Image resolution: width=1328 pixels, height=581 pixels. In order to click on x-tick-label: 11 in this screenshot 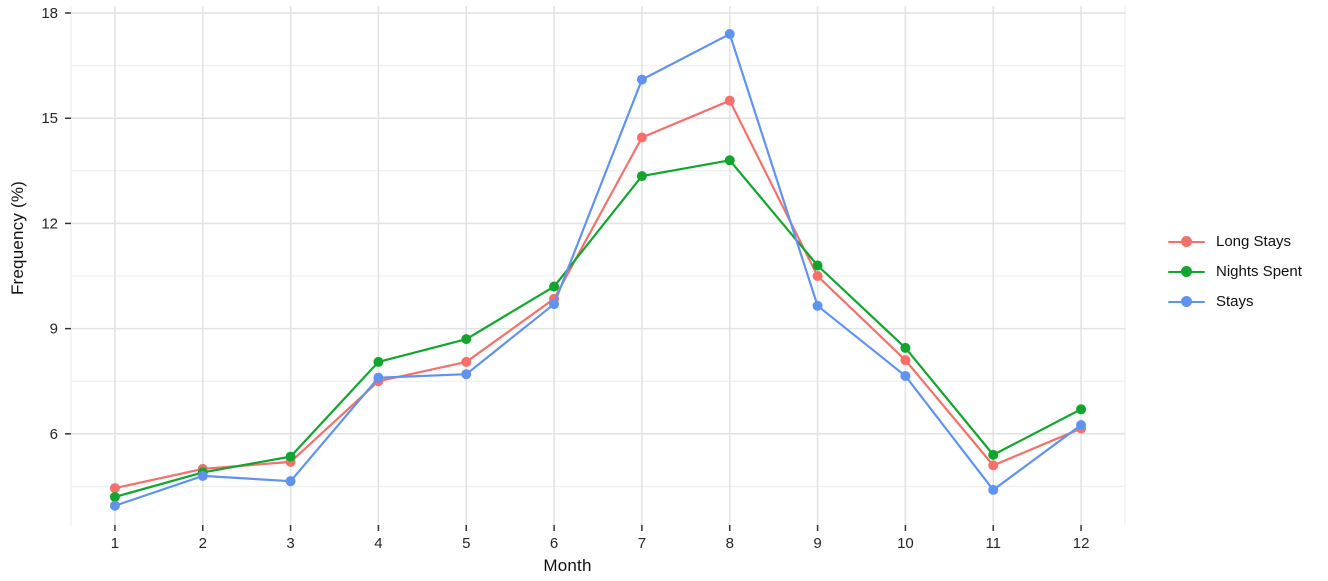, I will do `click(993, 543)`.